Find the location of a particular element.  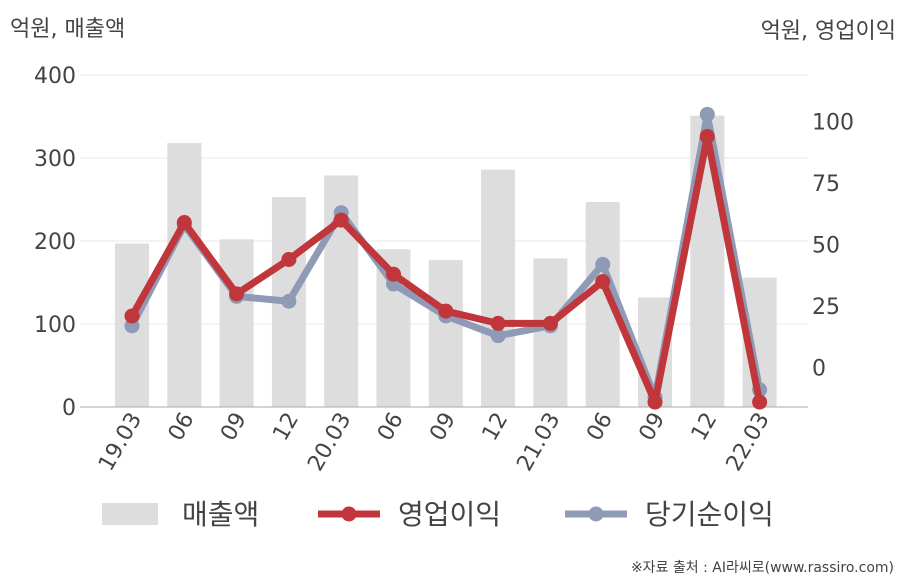

right-tick-label: 100 is located at coordinates (833, 123).